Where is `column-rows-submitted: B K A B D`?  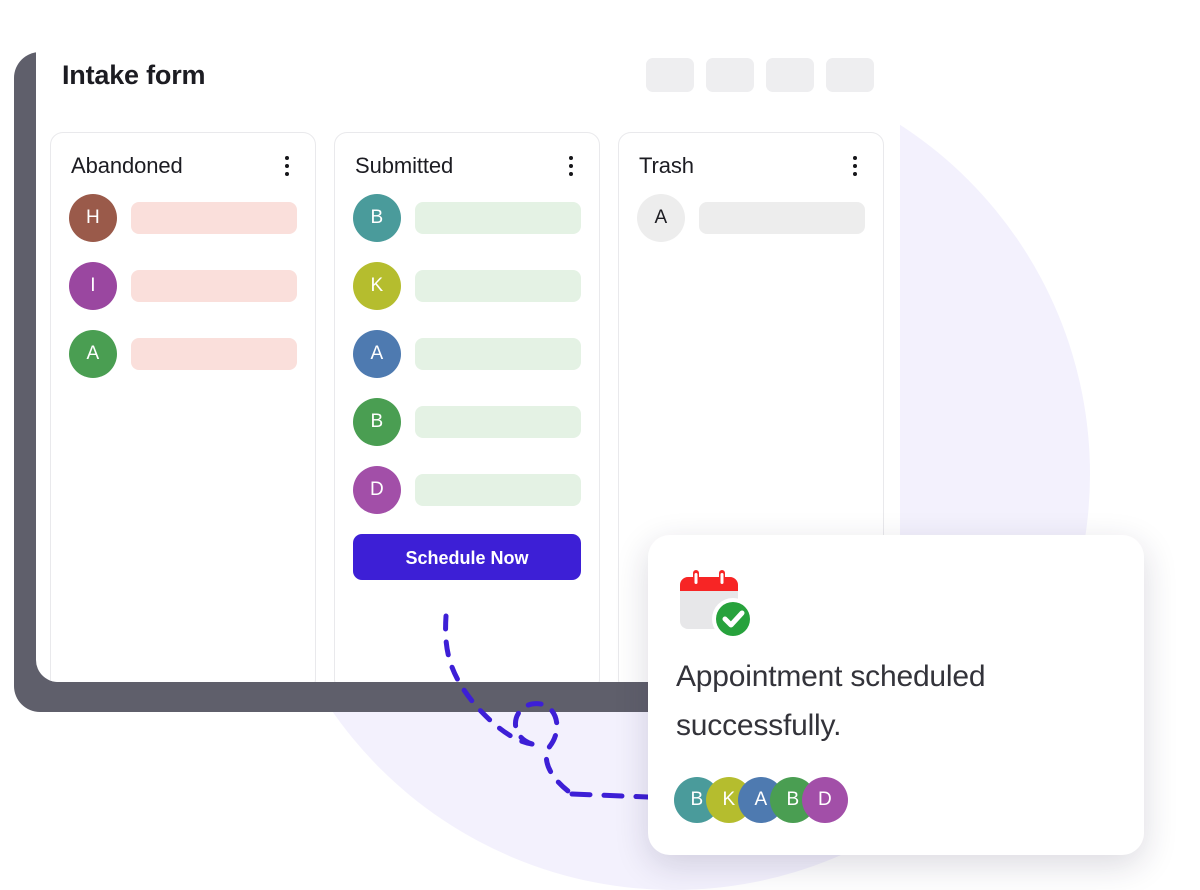
column-rows-submitted: B K A B D is located at coordinates (467, 347).